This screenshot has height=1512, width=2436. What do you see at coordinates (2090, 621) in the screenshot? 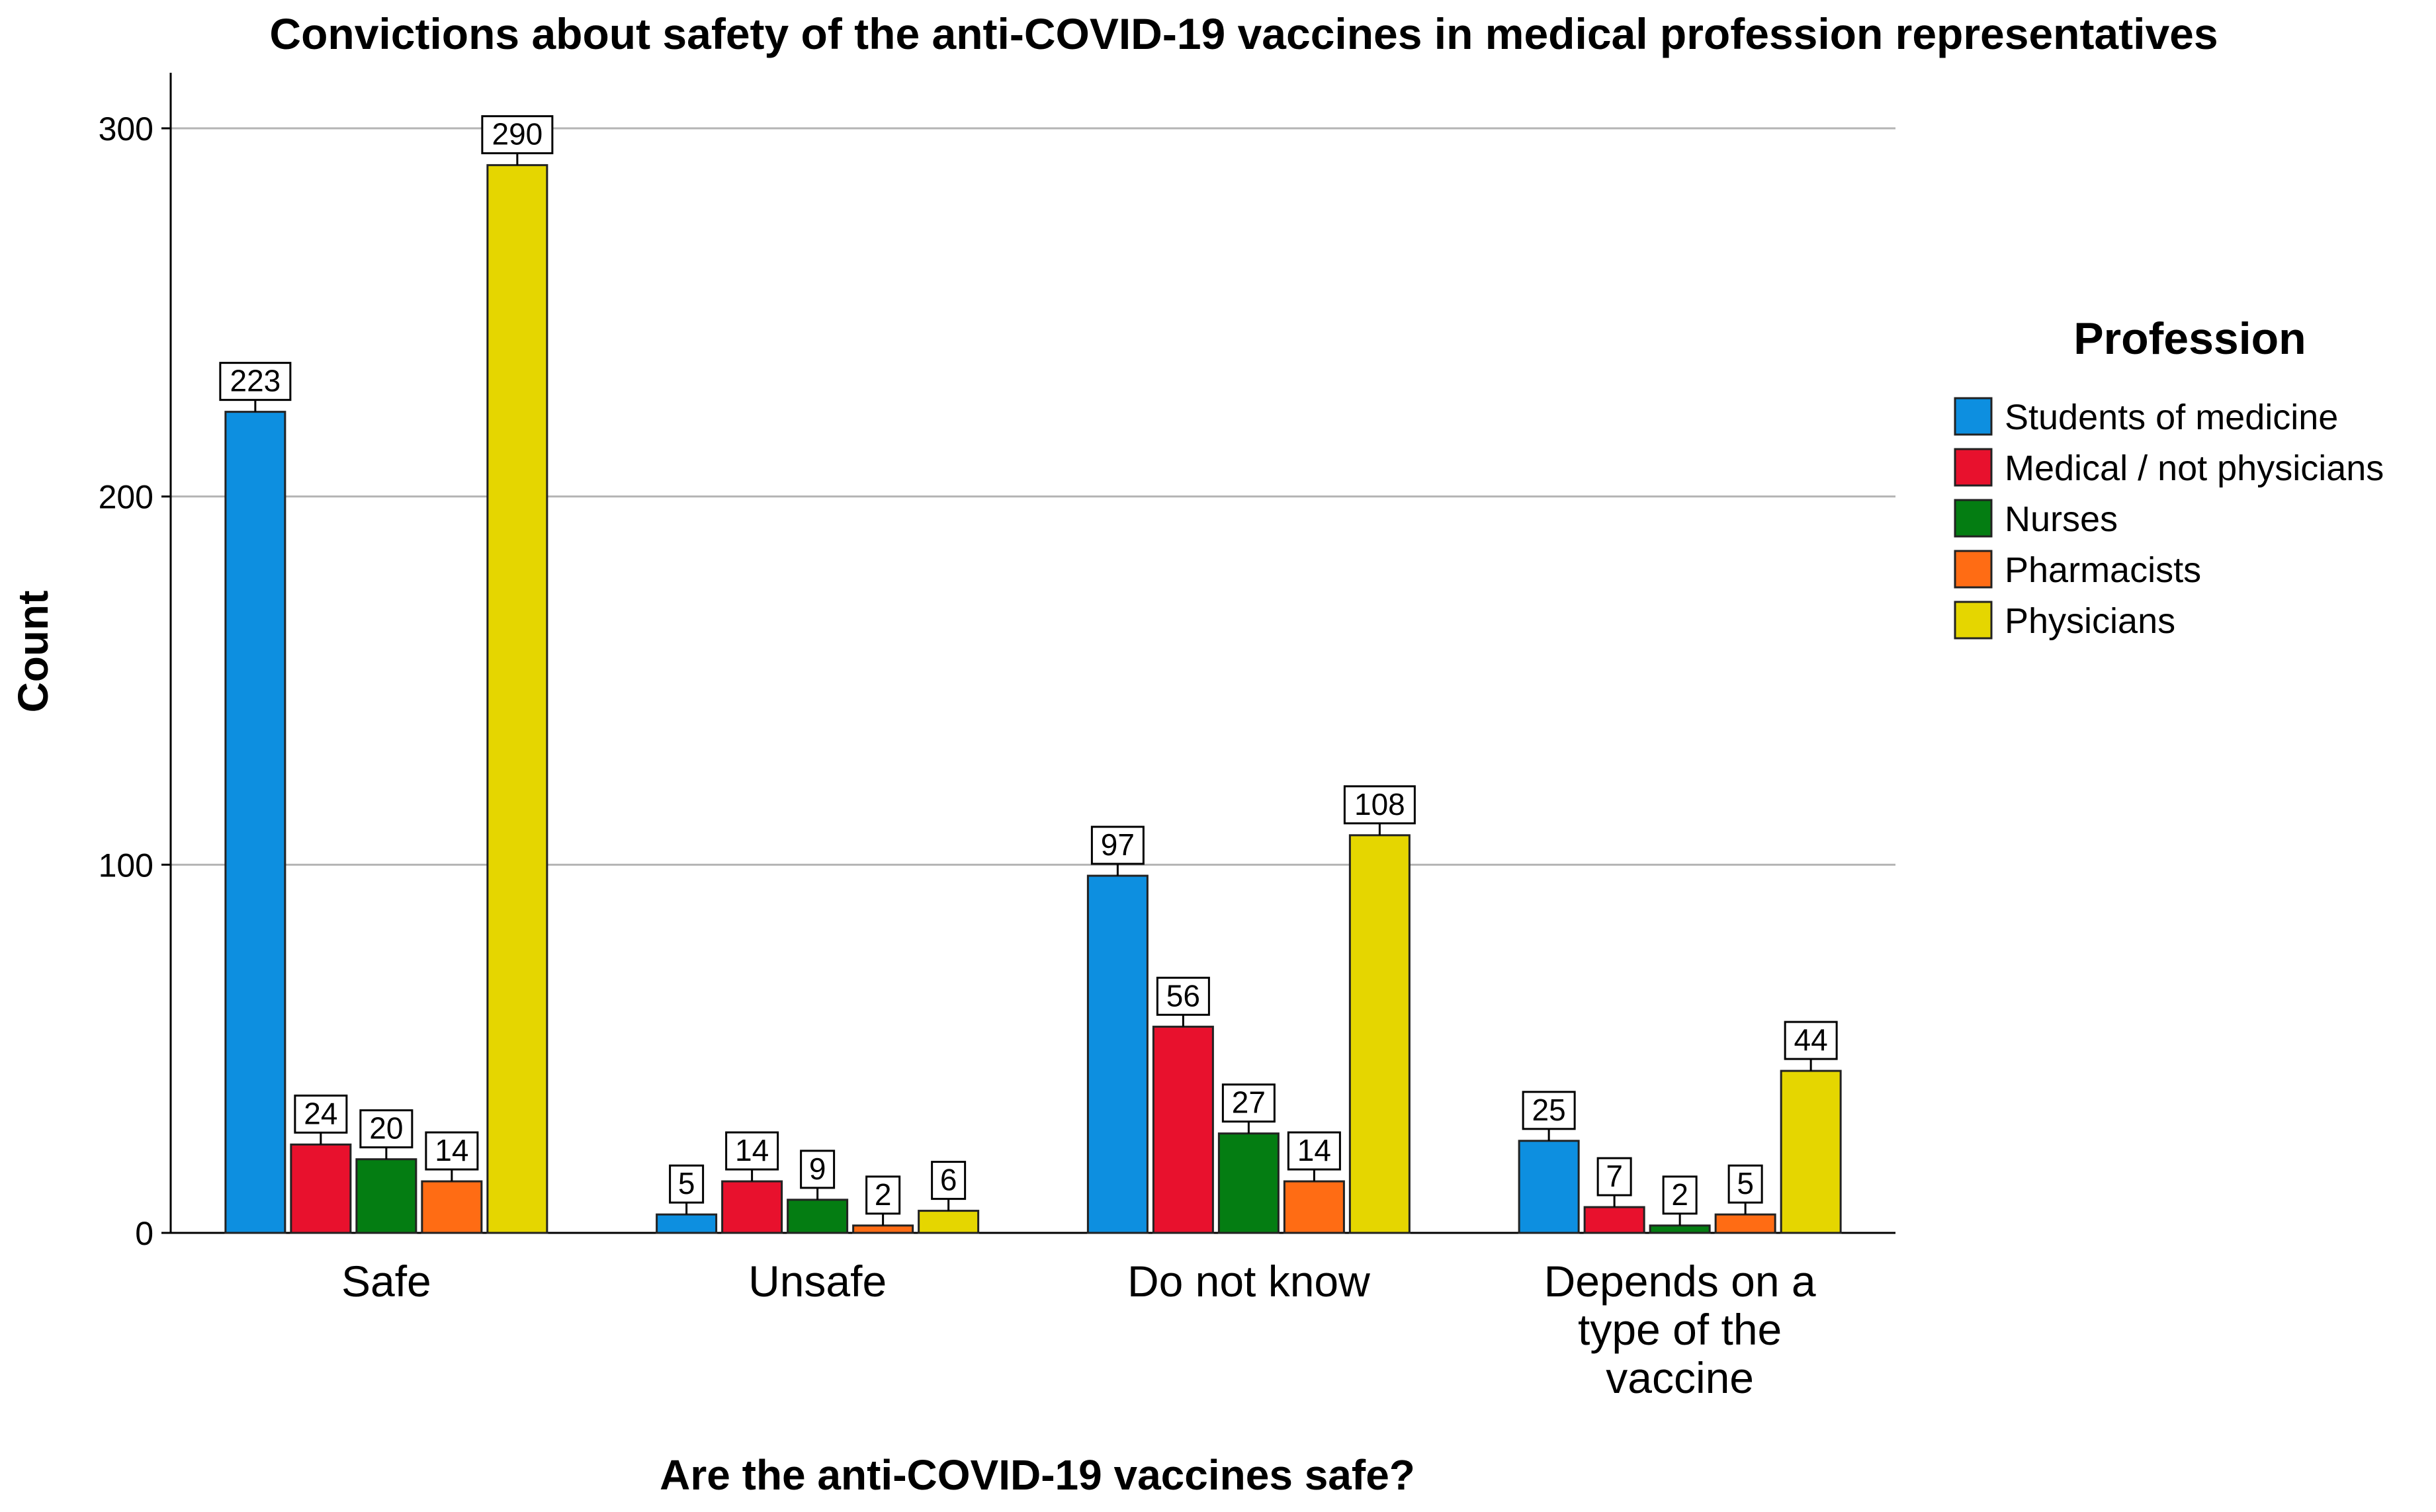
I see `legend-label: Physicians` at bounding box center [2090, 621].